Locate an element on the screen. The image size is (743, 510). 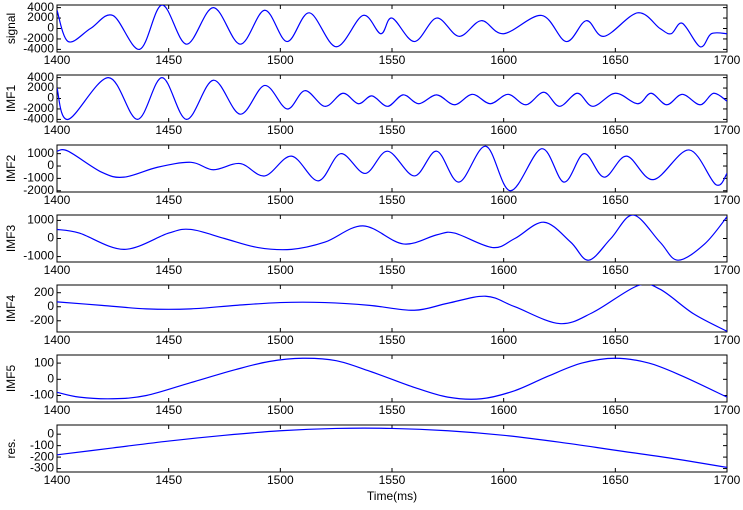
y-tick-label: -300 is located at coordinates (42, 468).